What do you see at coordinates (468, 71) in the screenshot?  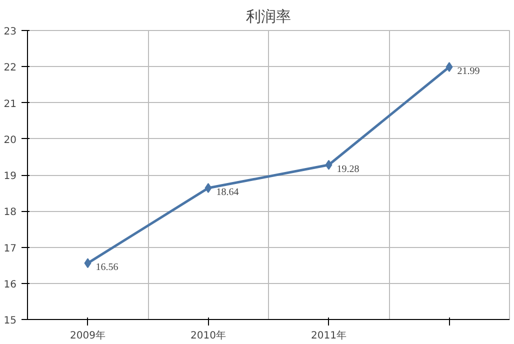 I see `data-label: 21.99` at bounding box center [468, 71].